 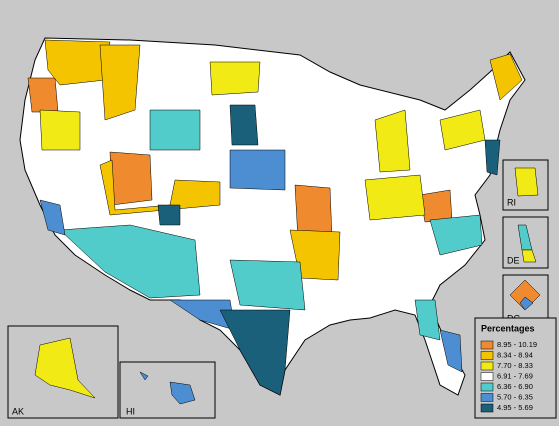 What do you see at coordinates (515, 365) in the screenshot?
I see `legend-label: 7.70 - 8.33` at bounding box center [515, 365].